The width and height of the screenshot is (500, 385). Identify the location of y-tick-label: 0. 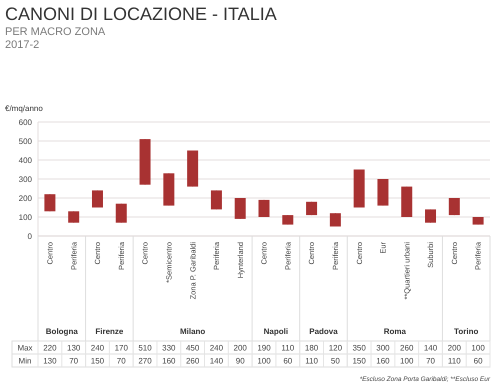
(30, 236).